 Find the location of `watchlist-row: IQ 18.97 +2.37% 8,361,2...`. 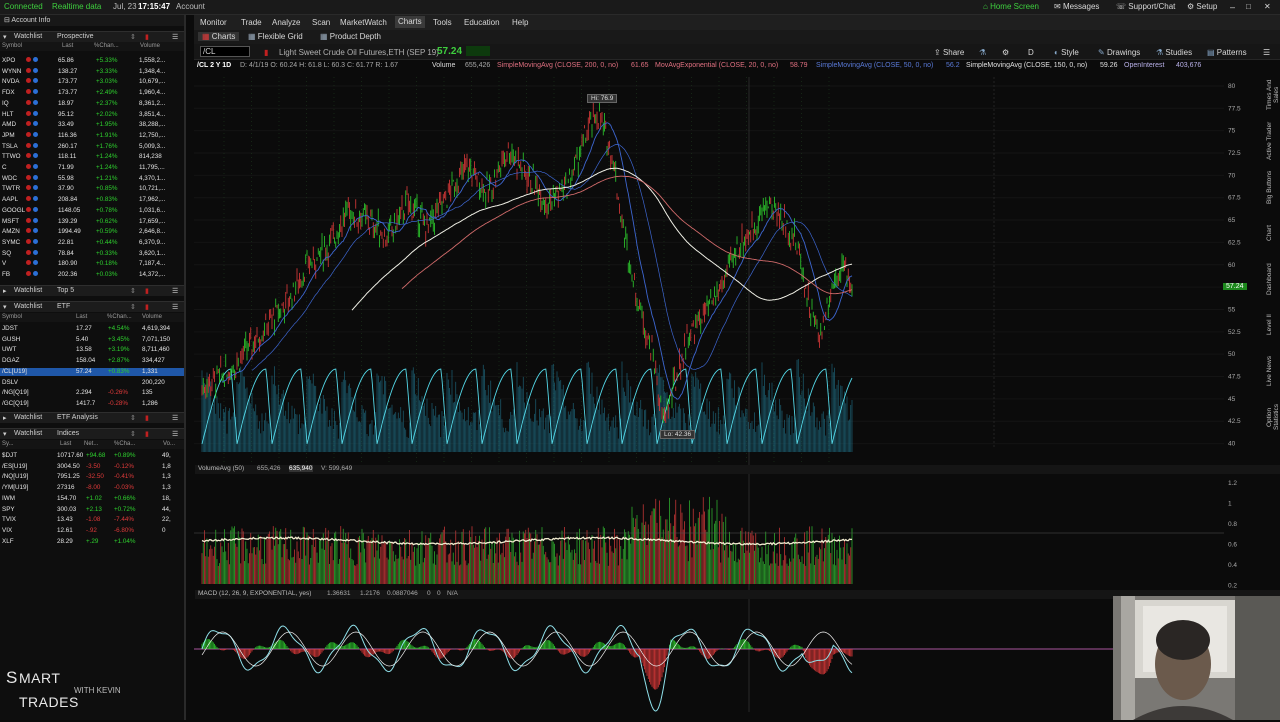

watchlist-row: IQ 18.97 +2.37% 8,361,2... is located at coordinates (92, 103).